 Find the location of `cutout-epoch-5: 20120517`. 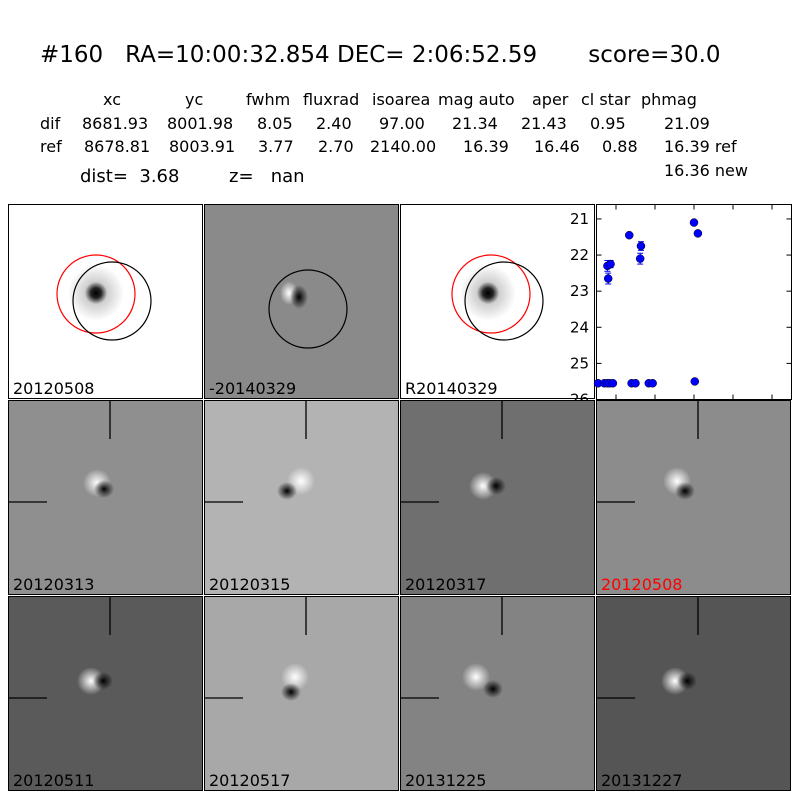

cutout-epoch-5: 20120517 is located at coordinates (301, 693).